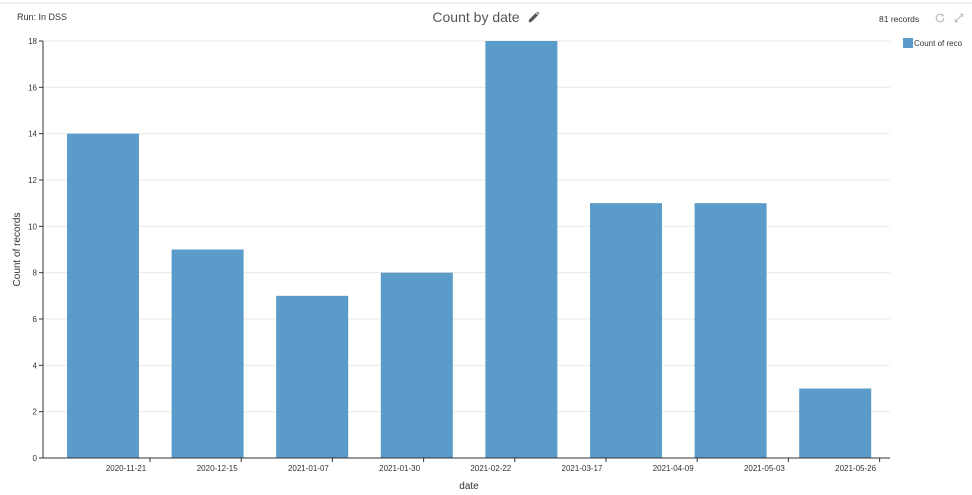 The image size is (972, 495). What do you see at coordinates (32, 180) in the screenshot?
I see `y-tick-label: 12` at bounding box center [32, 180].